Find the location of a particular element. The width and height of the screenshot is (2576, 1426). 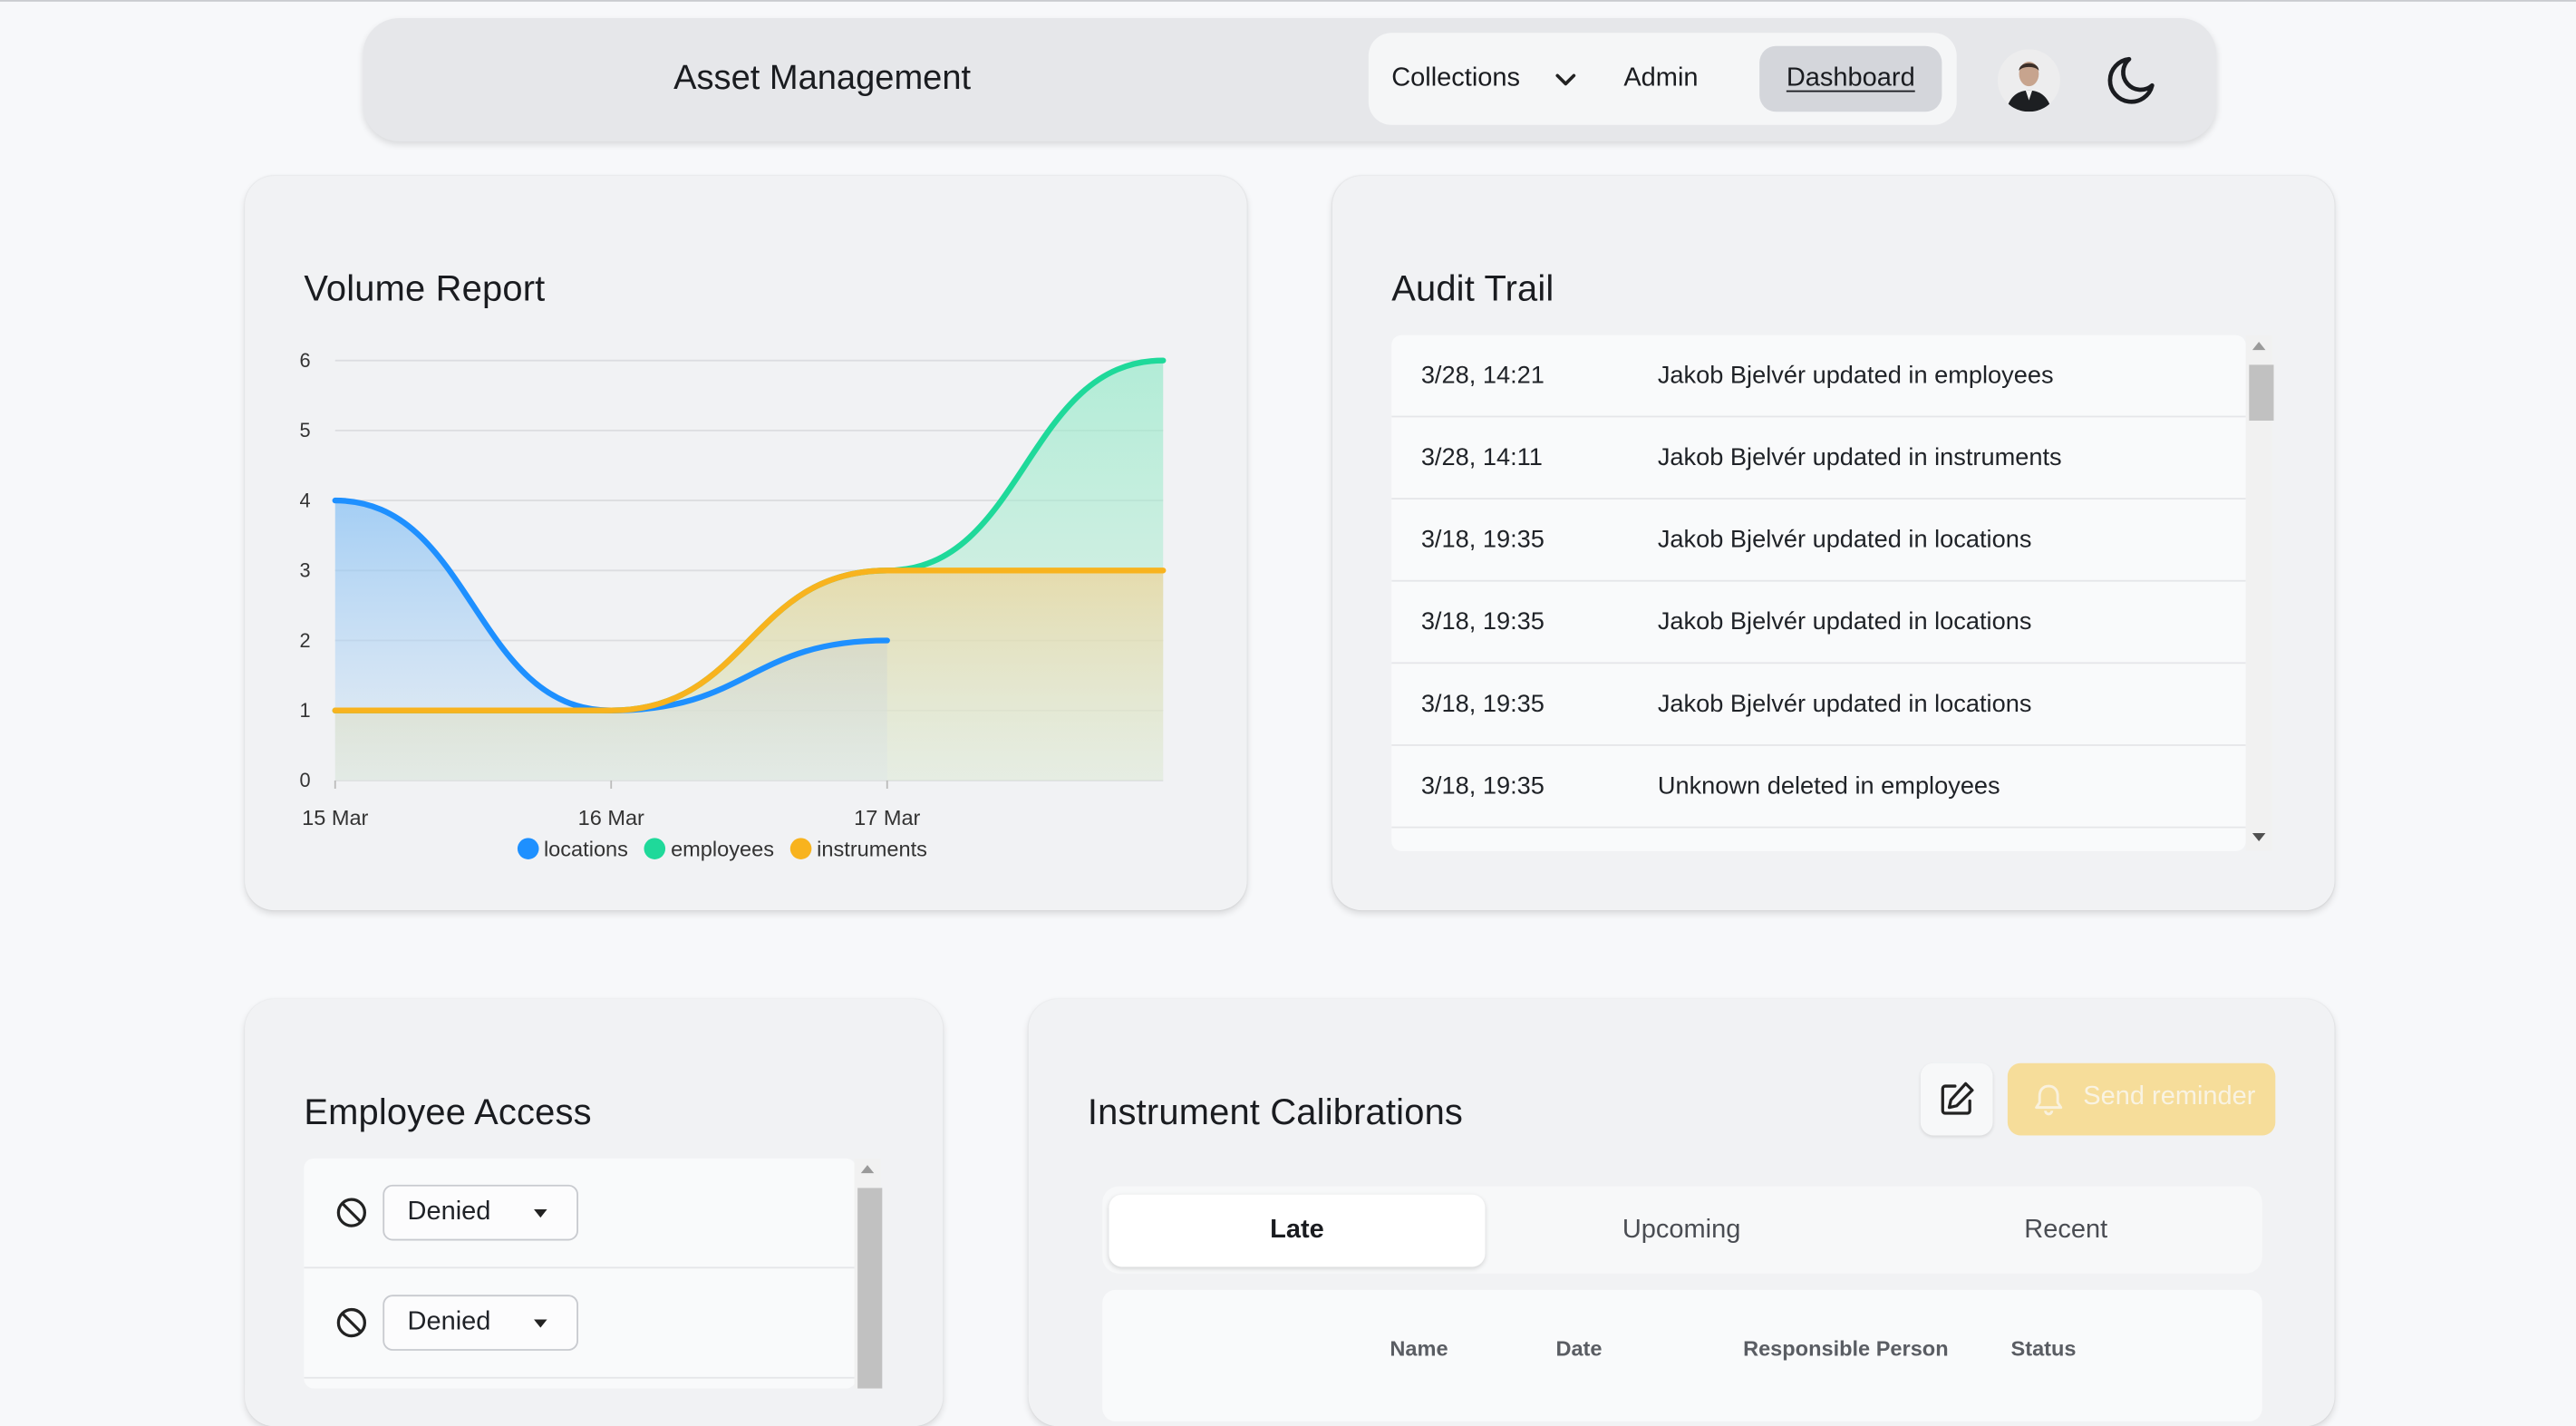

audit-row: 3/18, 19:35 Unknown deleted in employees is located at coordinates (1818, 787).